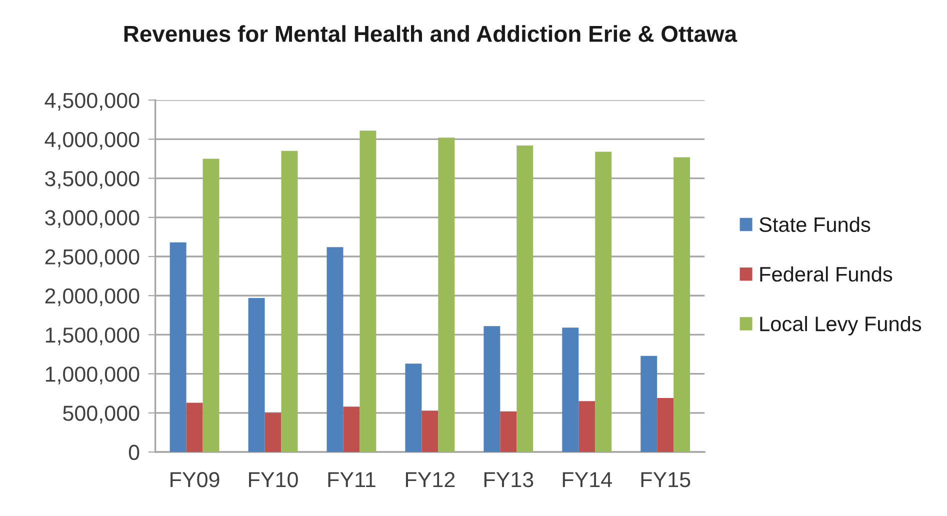  What do you see at coordinates (134, 452) in the screenshot?
I see `y-tick-label: 0` at bounding box center [134, 452].